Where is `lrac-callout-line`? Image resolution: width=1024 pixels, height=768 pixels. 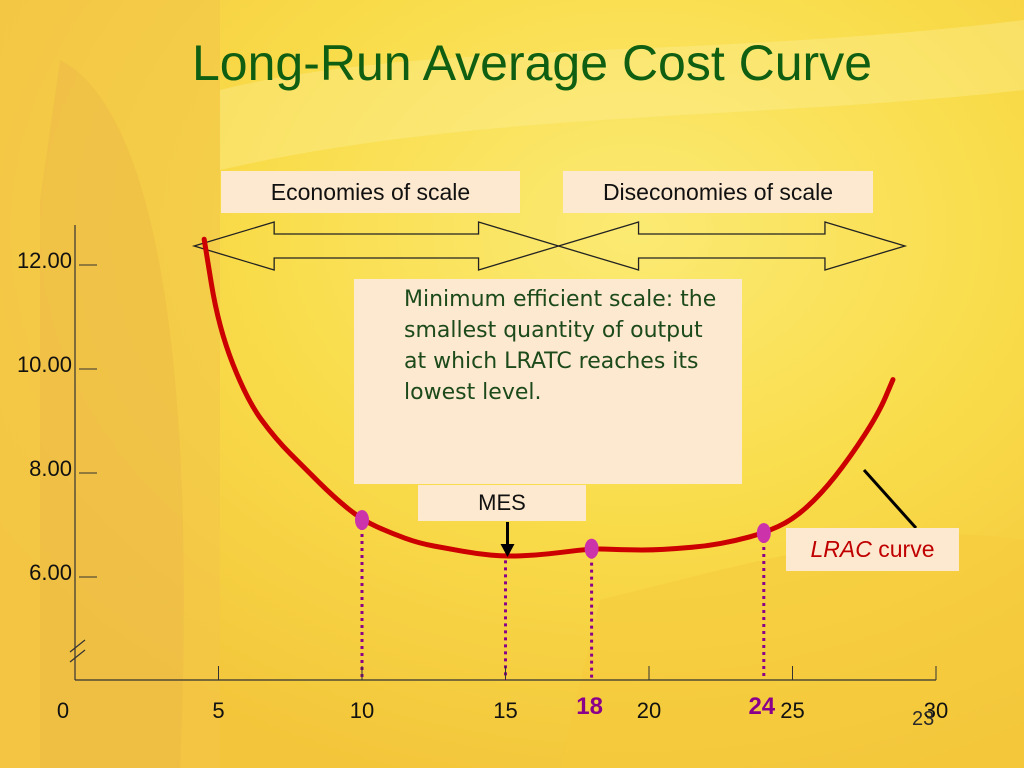
lrac-callout-line is located at coordinates (890, 499).